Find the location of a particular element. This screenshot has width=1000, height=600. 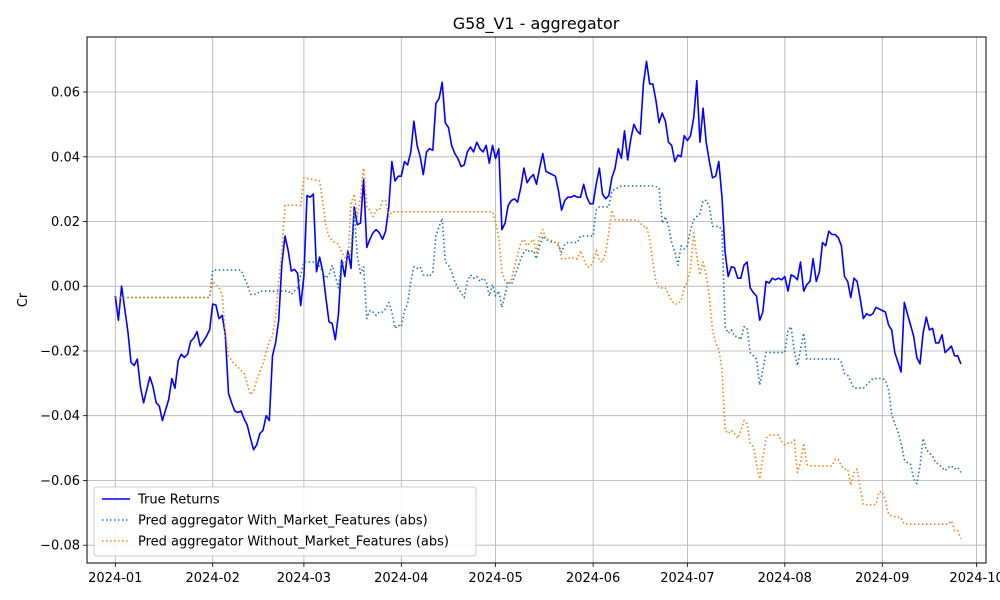

y-tick-label: −0.08 is located at coordinates (60, 546).